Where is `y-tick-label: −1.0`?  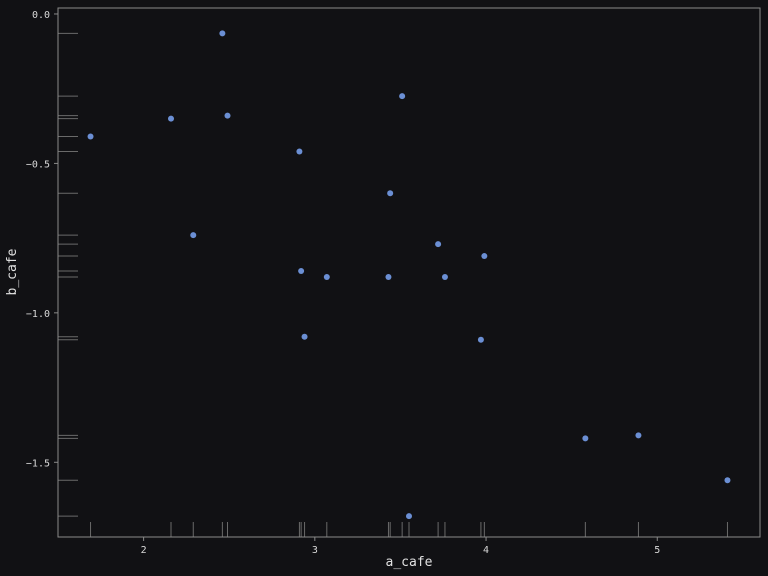 y-tick-label: −1.0 is located at coordinates (38, 314).